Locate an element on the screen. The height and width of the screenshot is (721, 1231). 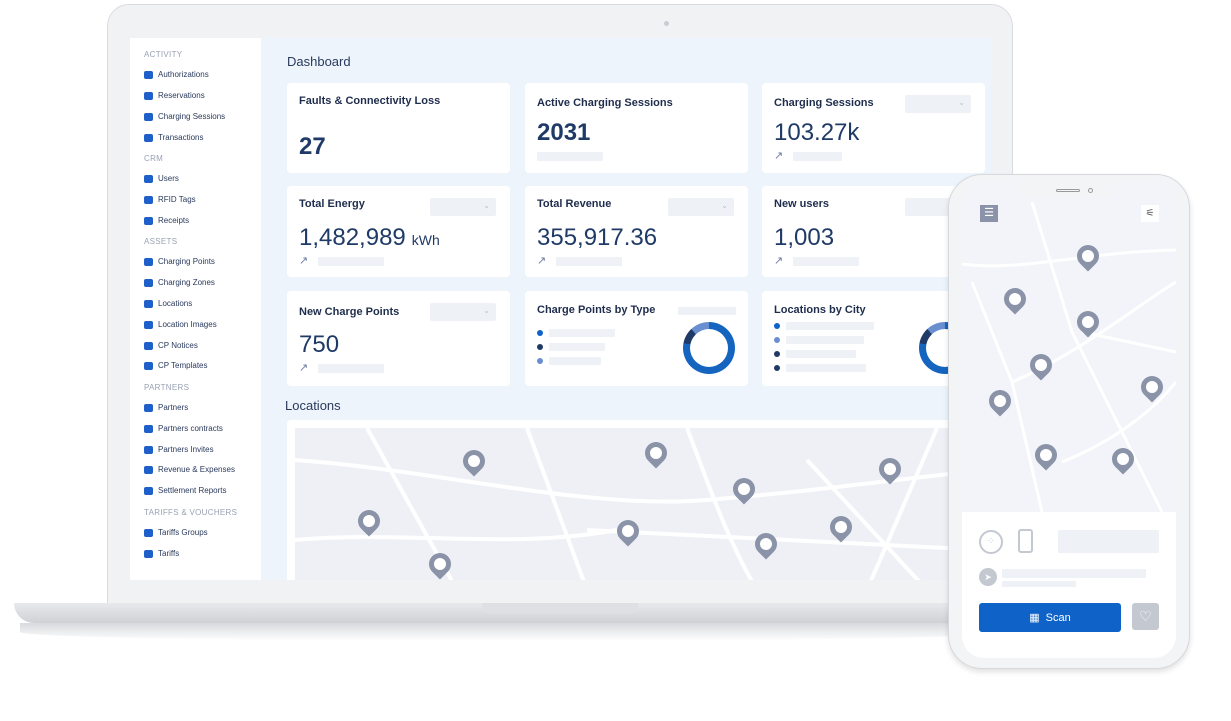
sidebar-item-settlement-reports: Settlement Reports is located at coordinates (195, 491).